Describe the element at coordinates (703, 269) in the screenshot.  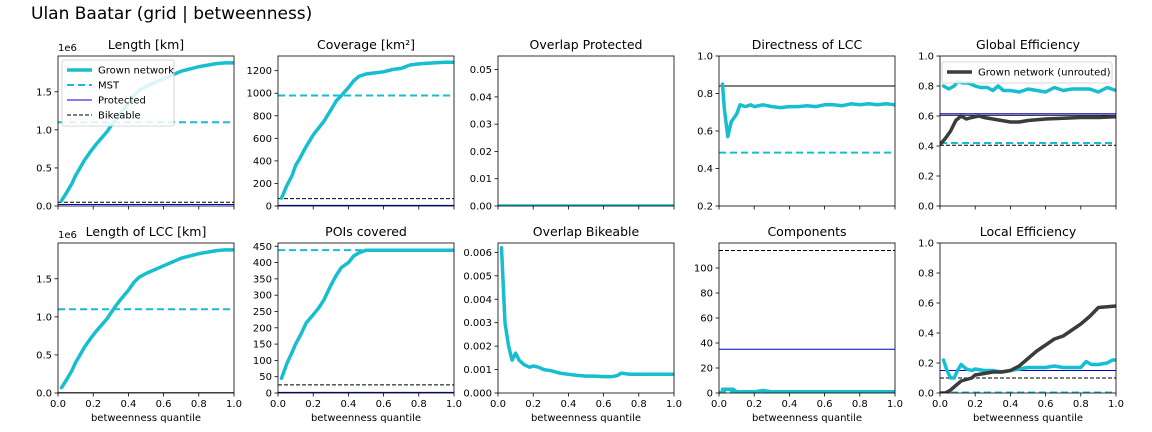
I see `y-tick-label: 100` at that location.